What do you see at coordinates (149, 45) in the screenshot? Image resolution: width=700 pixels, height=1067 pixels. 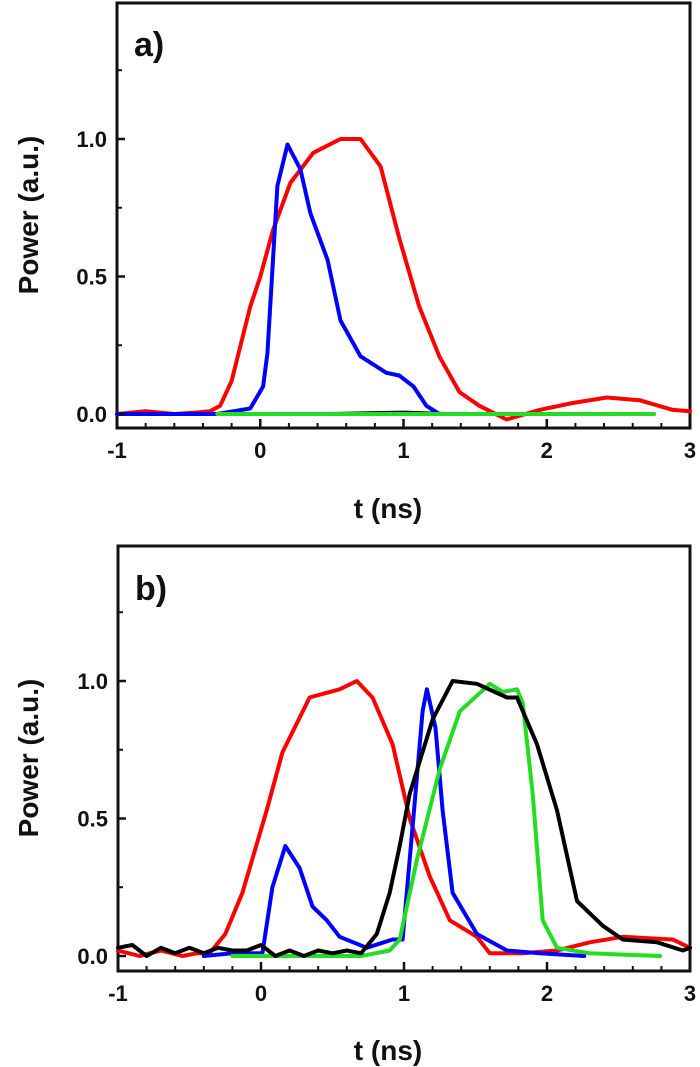 I see `panel-a-label: a)` at bounding box center [149, 45].